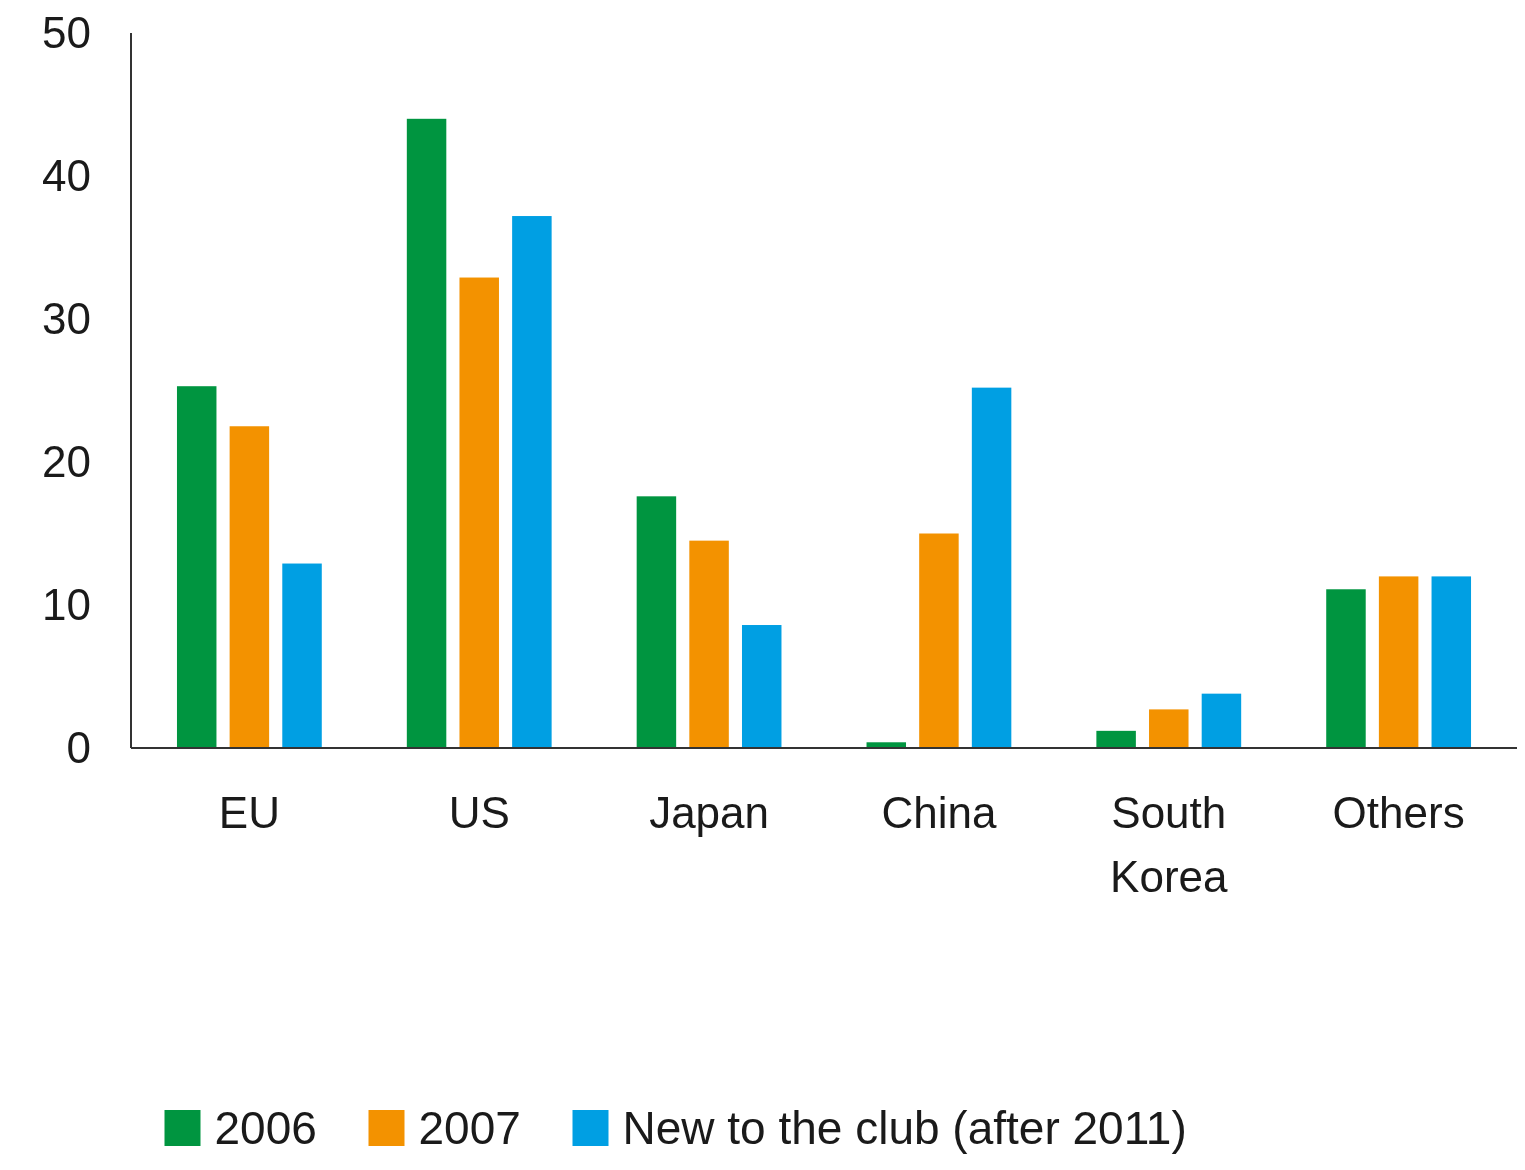 The height and width of the screenshot is (1170, 1525). What do you see at coordinates (1398, 812) in the screenshot?
I see `x-tick-label: Others` at bounding box center [1398, 812].